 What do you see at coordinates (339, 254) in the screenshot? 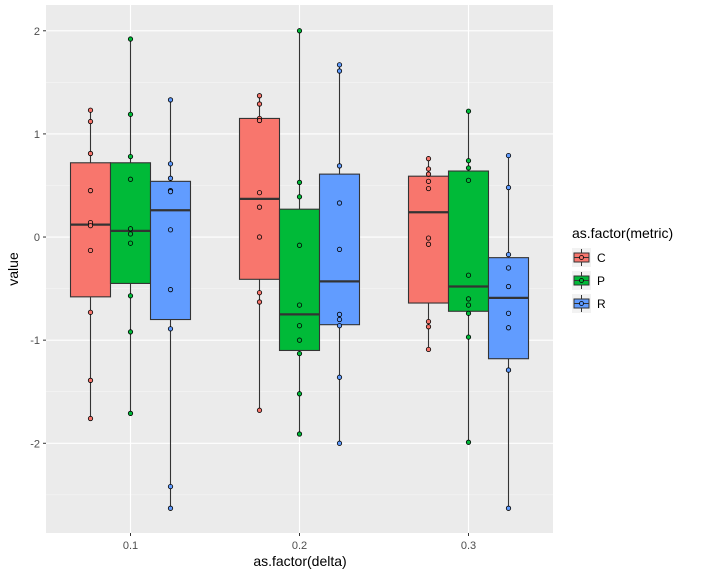
I see `box-R-0.2` at bounding box center [339, 254].